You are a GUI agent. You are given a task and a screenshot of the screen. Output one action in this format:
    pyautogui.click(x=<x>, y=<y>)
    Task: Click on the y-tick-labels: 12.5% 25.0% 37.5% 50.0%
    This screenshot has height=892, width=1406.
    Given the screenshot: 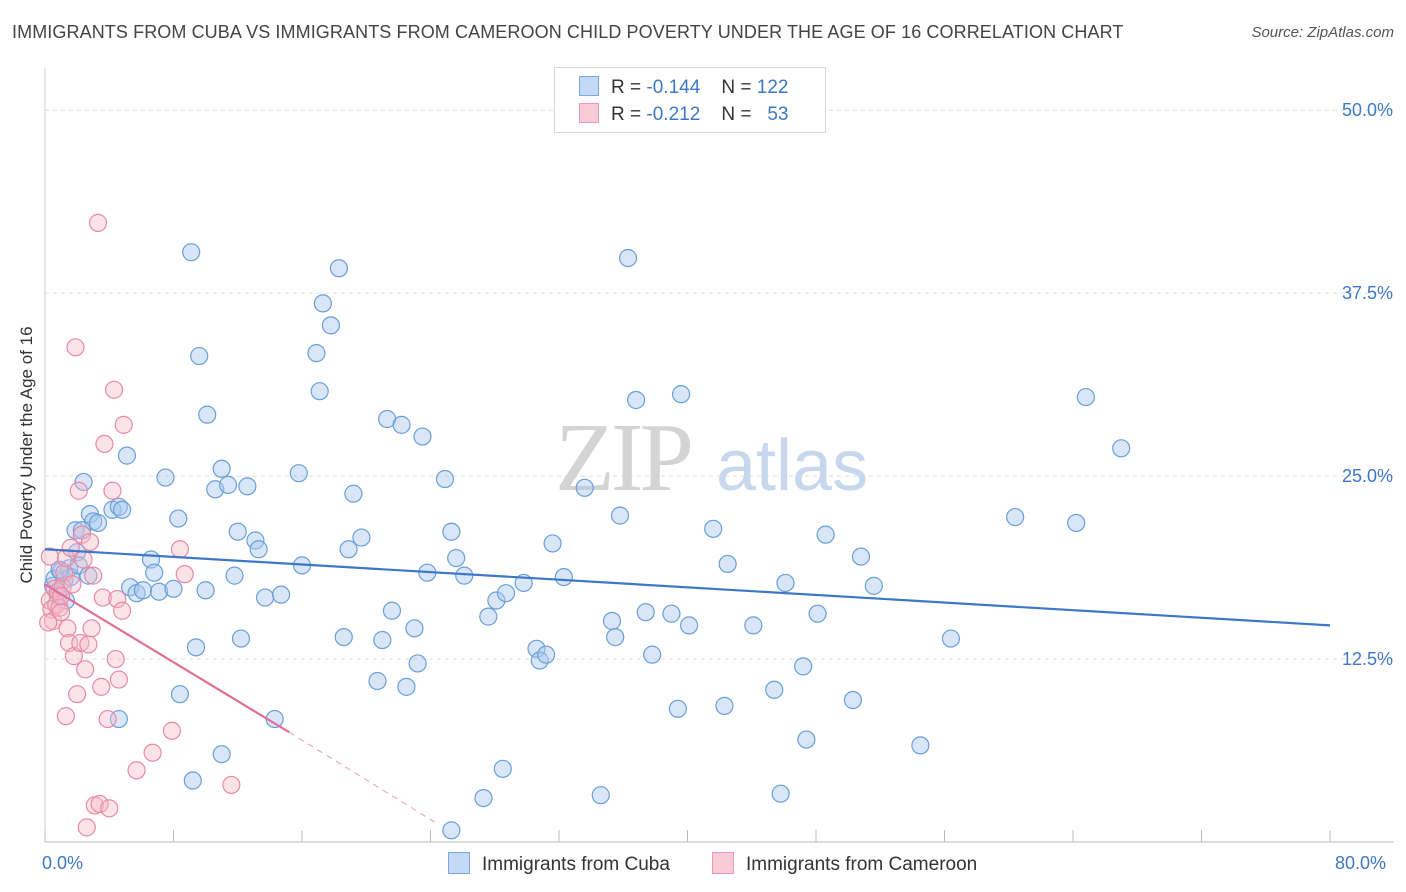 What is the action you would take?
    pyautogui.click(x=1367, y=384)
    